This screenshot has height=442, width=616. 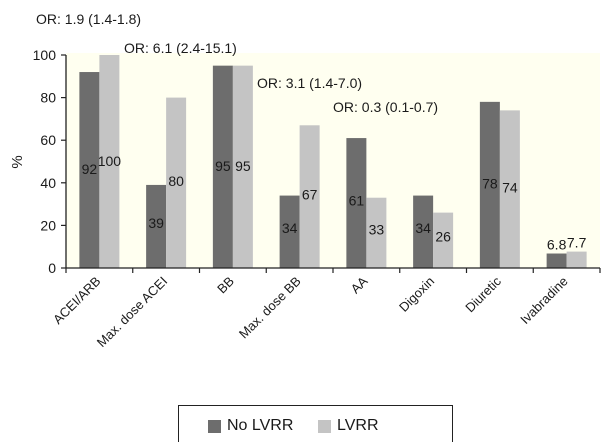 What do you see at coordinates (214, 426) in the screenshot?
I see `legend-swatch-no-lvrr` at bounding box center [214, 426].